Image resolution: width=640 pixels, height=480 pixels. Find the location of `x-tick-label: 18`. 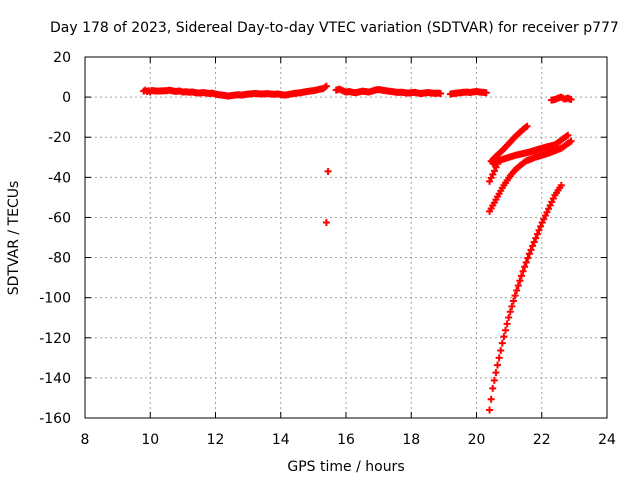

x-tick-label: 18 is located at coordinates (411, 440).